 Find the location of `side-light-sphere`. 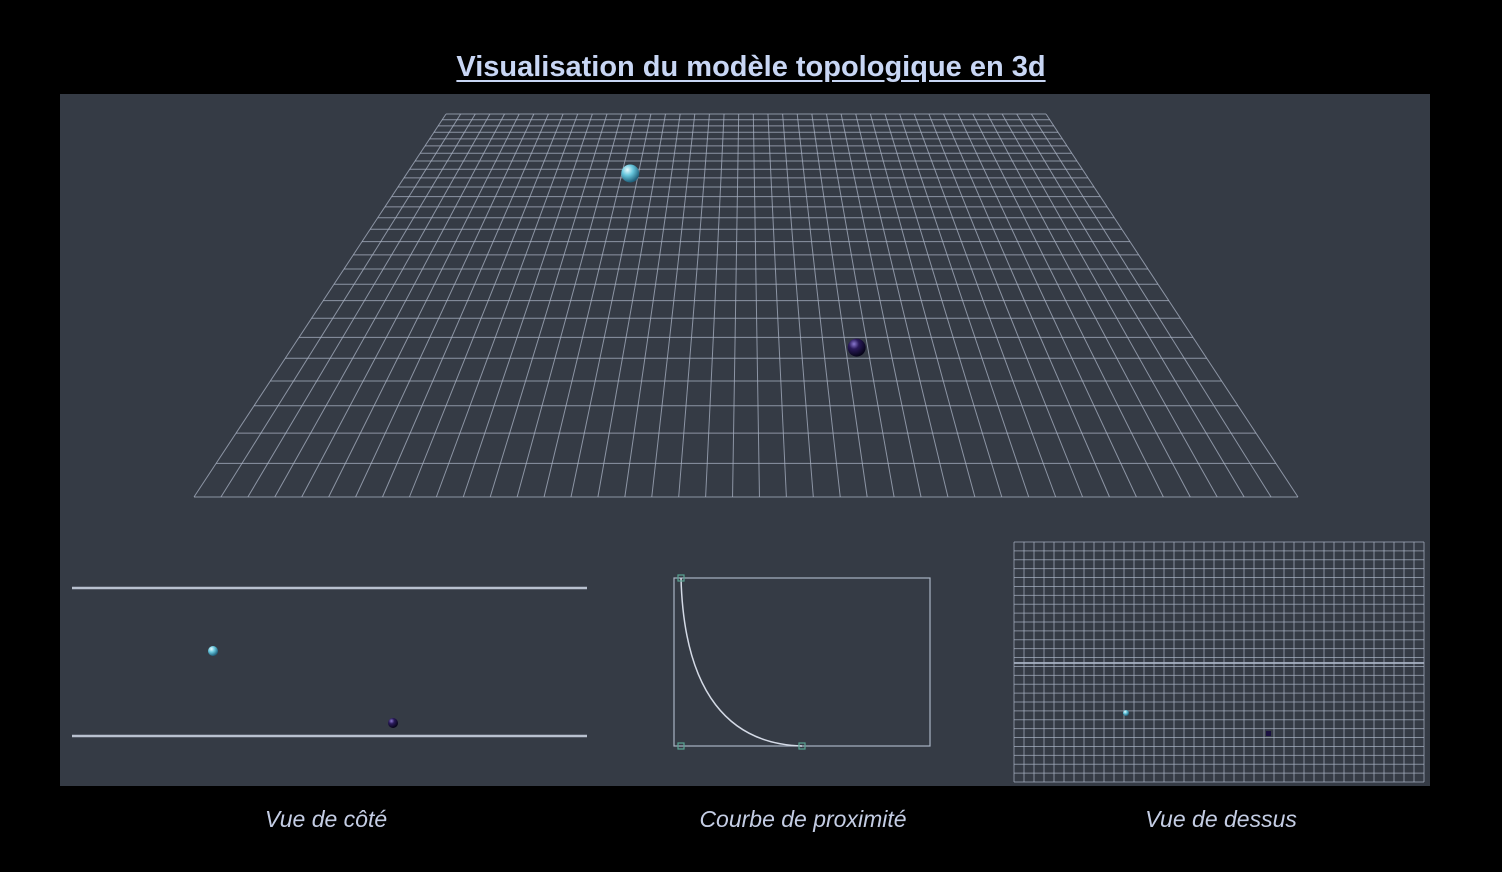

side-light-sphere is located at coordinates (213, 651).